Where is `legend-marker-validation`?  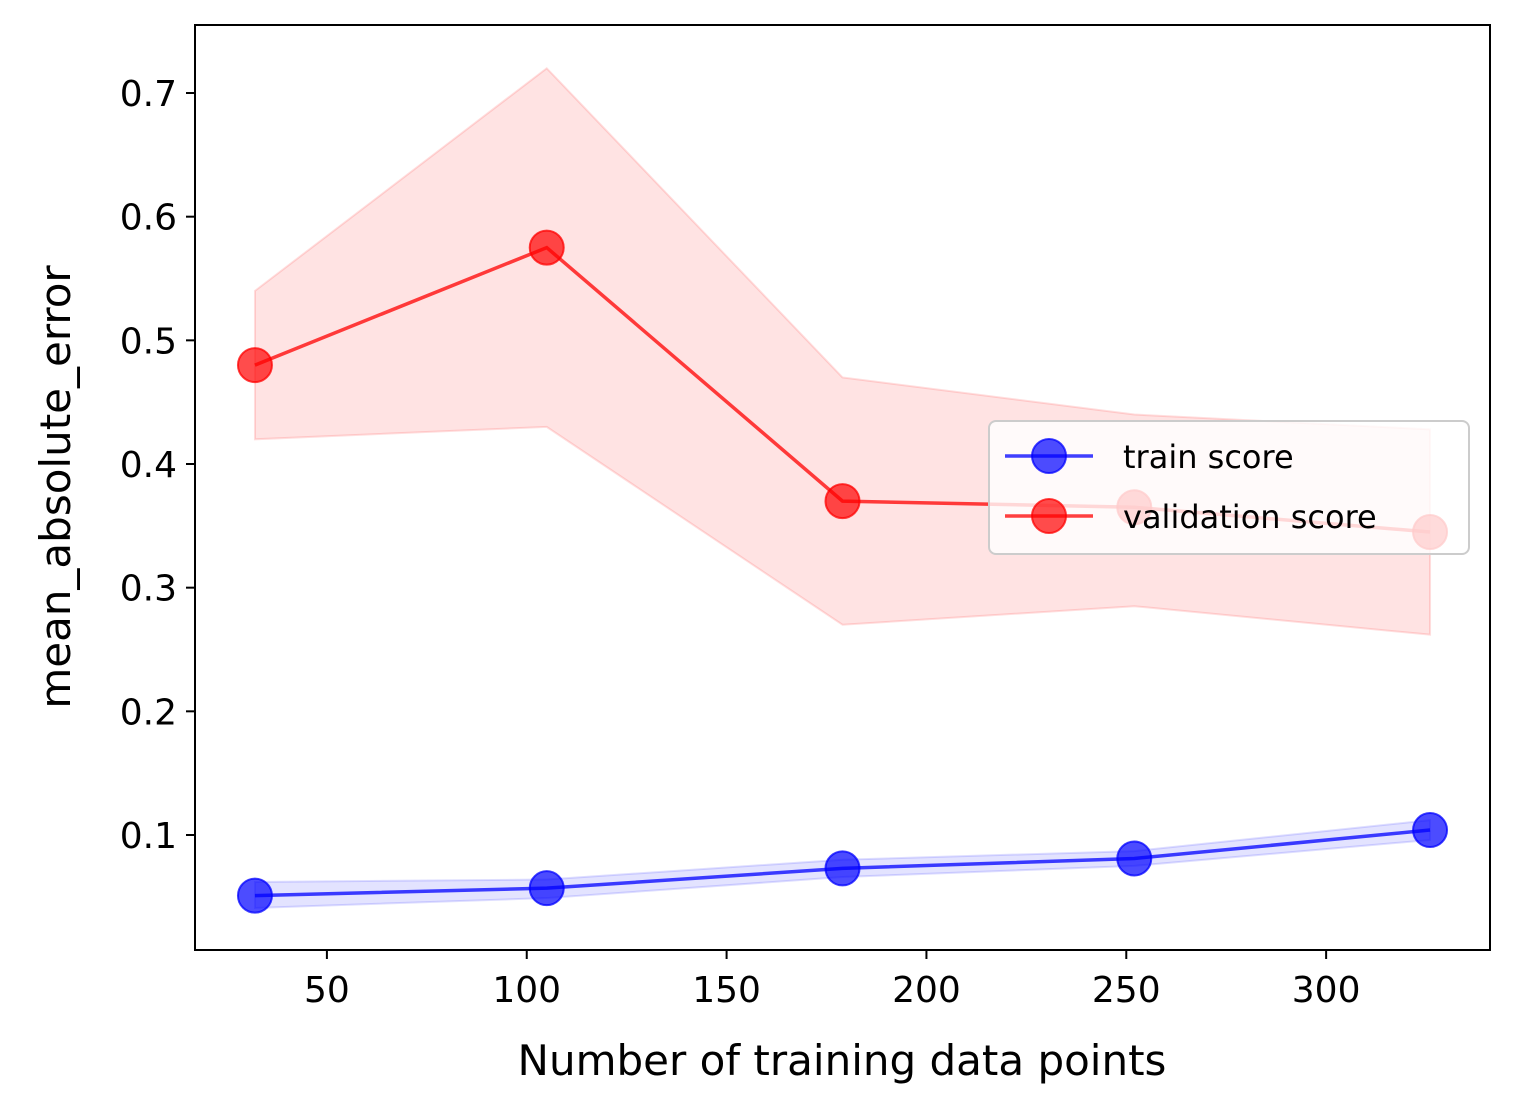 legend-marker-validation is located at coordinates (1049, 516).